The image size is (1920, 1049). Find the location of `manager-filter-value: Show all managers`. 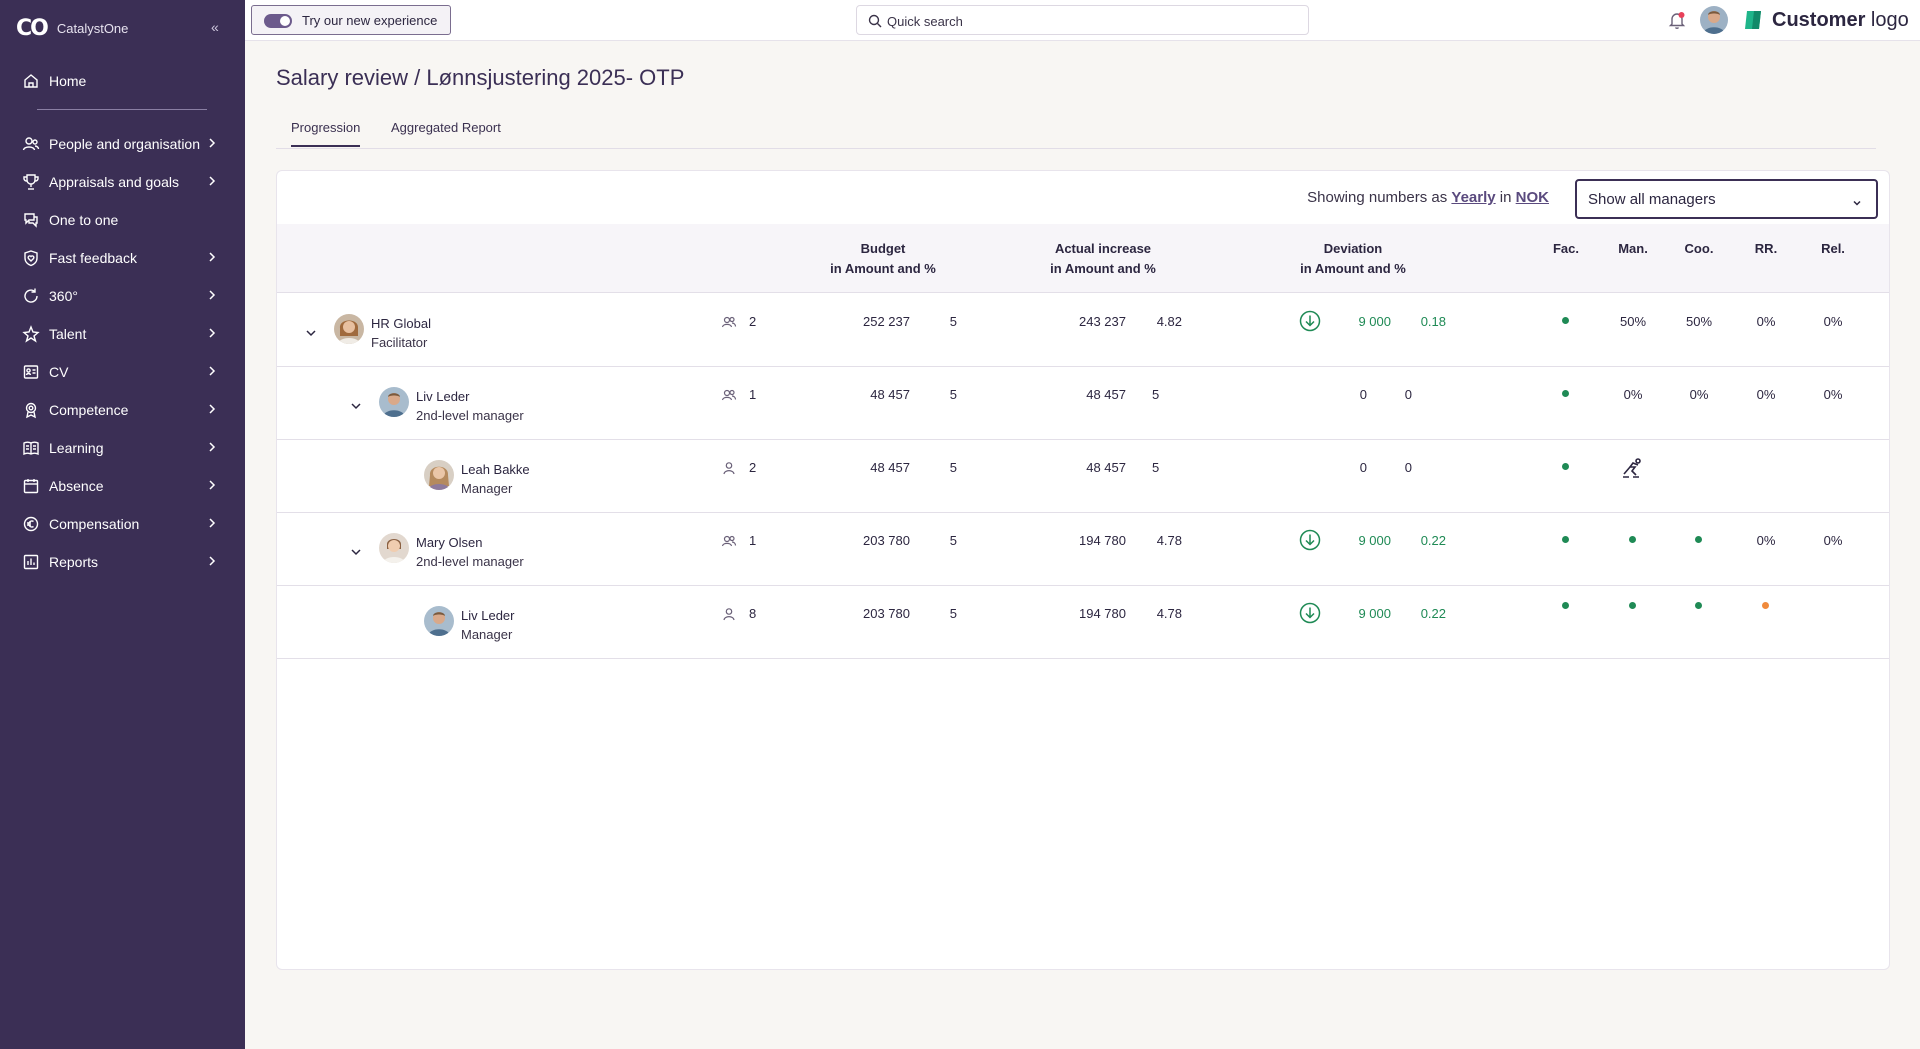

manager-filter-value: Show all managers is located at coordinates (1652, 199).